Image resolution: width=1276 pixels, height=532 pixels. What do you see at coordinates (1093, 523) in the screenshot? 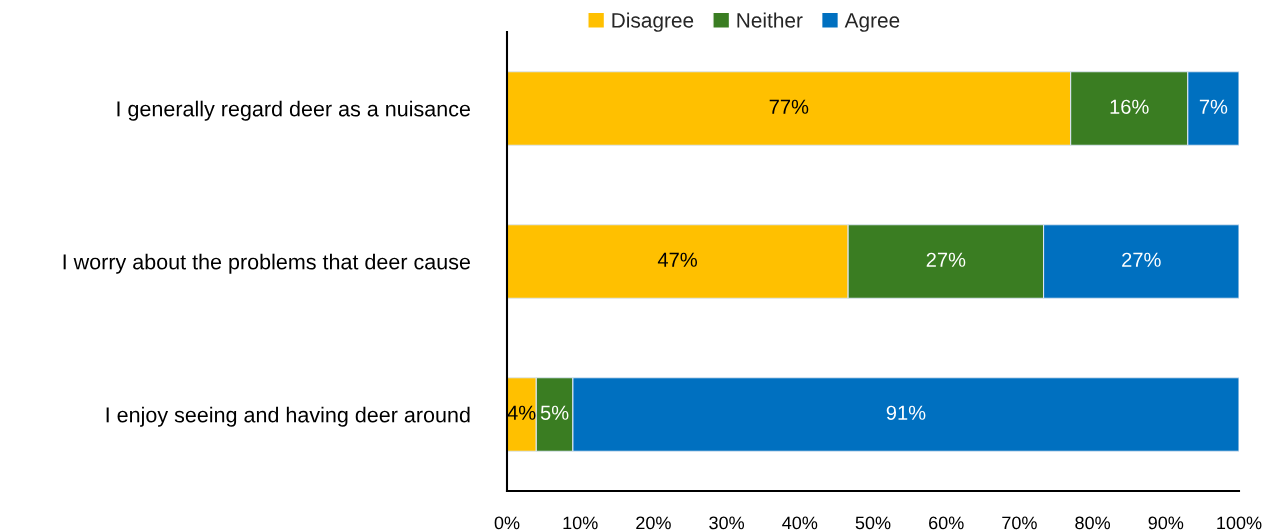
I see `x-tick-label: 80%` at bounding box center [1093, 523].